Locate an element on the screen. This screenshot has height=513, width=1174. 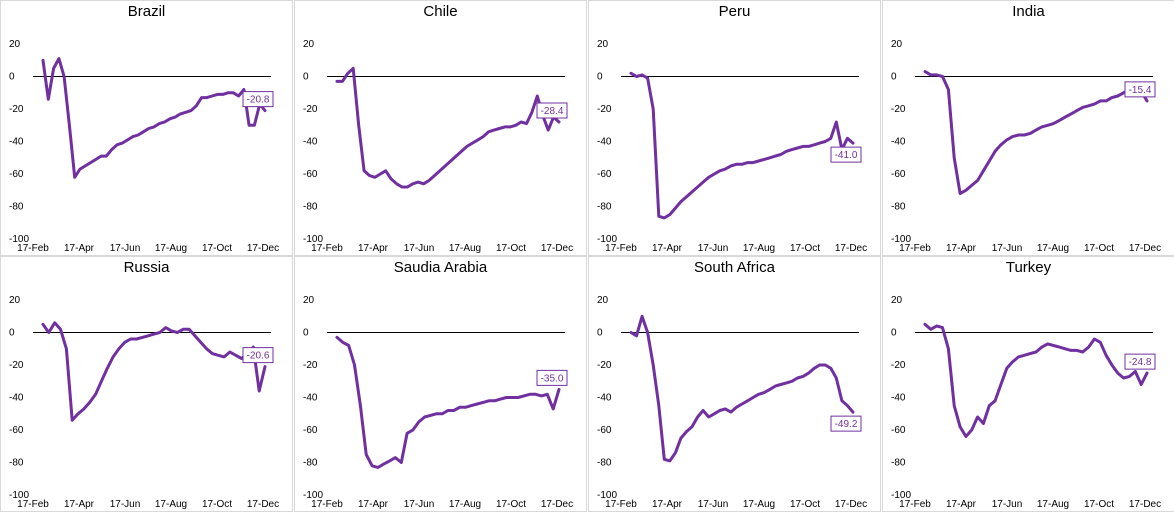
chart-title: Chile is located at coordinates (440, 11).